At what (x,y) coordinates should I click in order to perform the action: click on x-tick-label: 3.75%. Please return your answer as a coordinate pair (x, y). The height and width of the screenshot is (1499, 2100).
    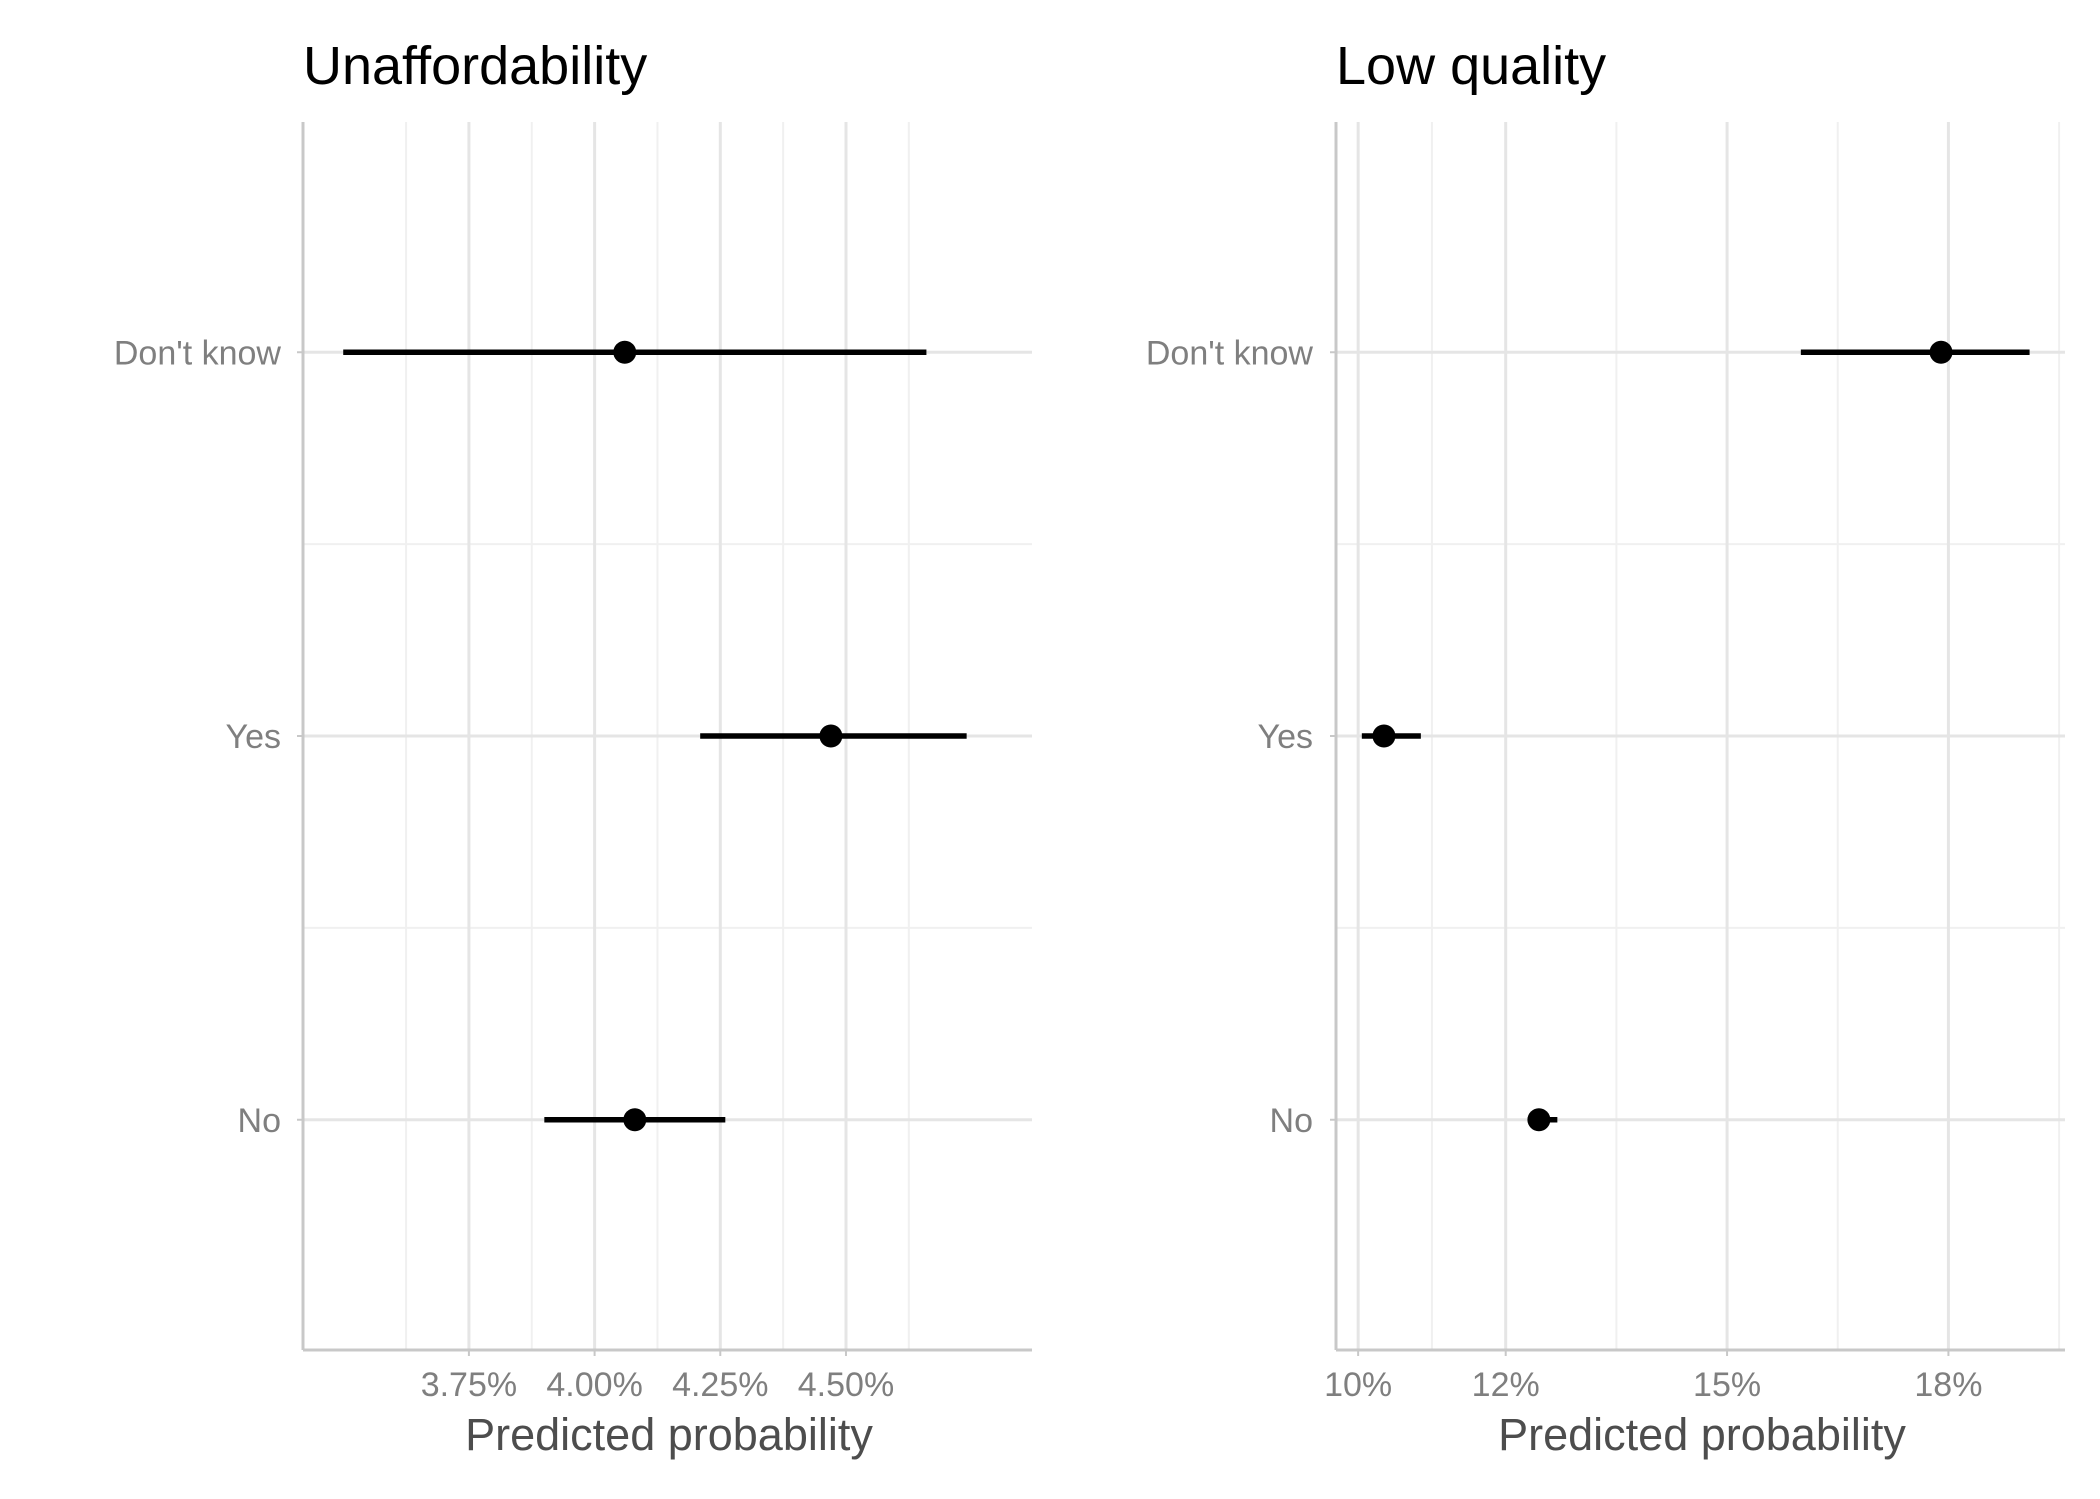
    Looking at the image, I should click on (469, 1385).